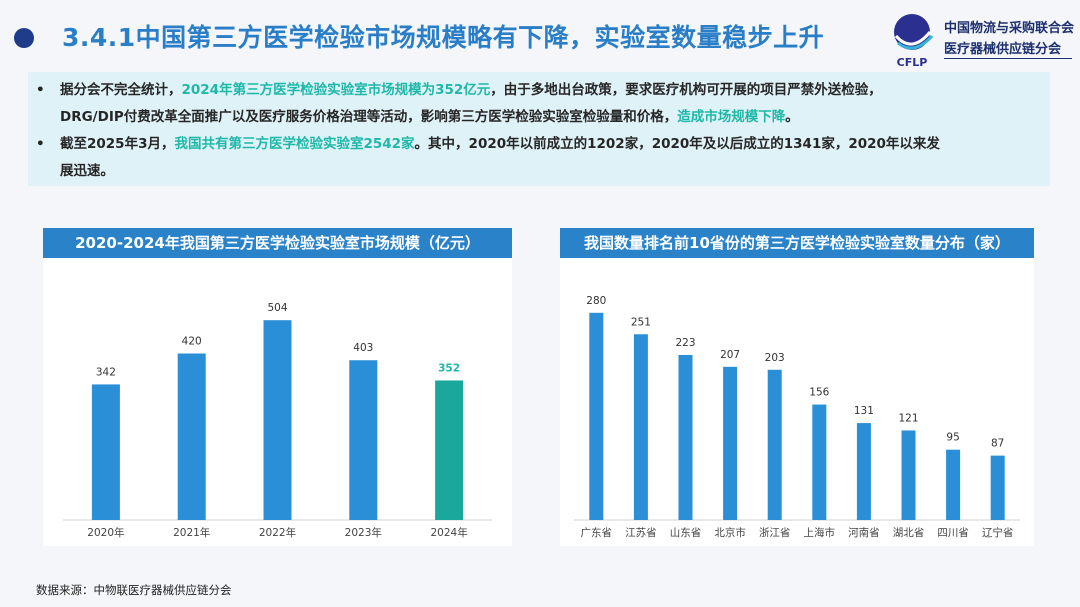  Describe the element at coordinates (105, 532) in the screenshot. I see `x-tick-label: 2020年` at that location.